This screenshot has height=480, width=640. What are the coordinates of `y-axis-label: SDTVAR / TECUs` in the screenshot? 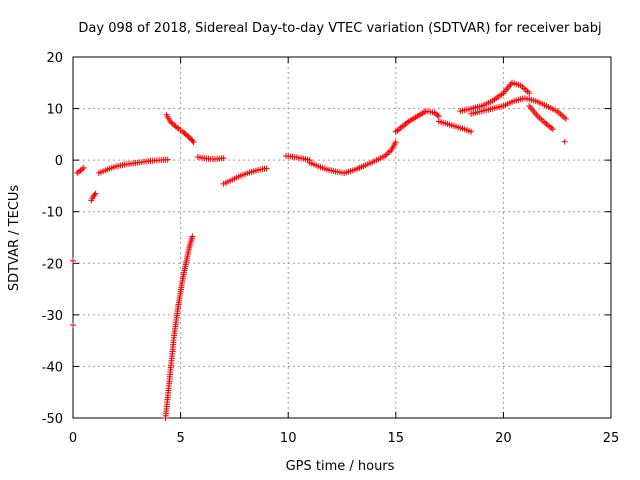 It's located at (14, 238).